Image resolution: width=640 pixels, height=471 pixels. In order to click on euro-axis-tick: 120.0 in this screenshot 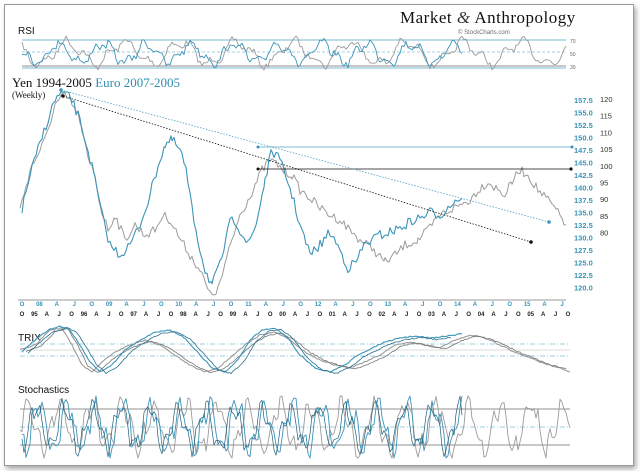, I will do `click(583, 288)`.